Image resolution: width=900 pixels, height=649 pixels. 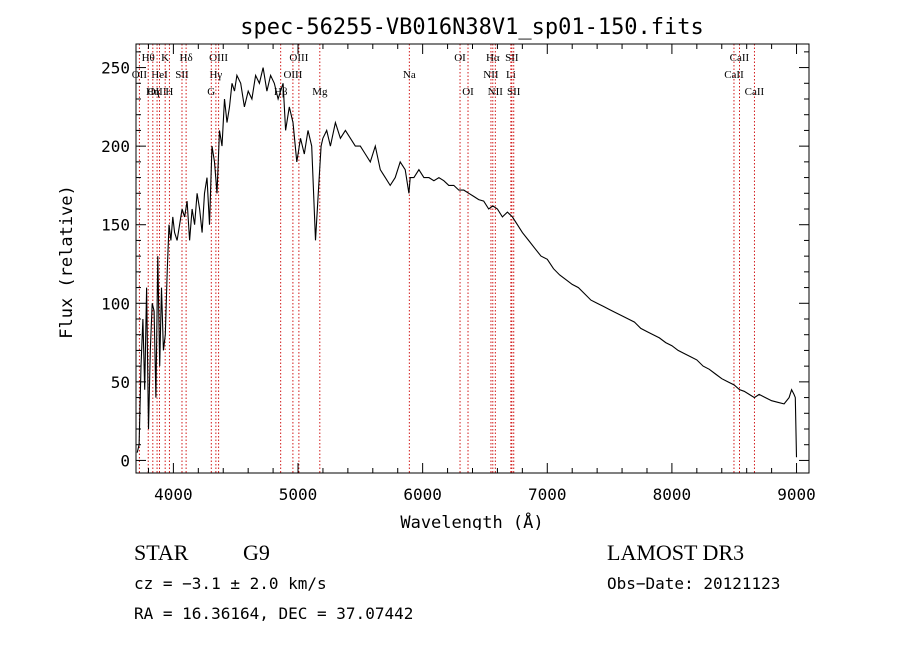 I want to click on y-axis-label: Flux (relative), so click(x=67, y=262).